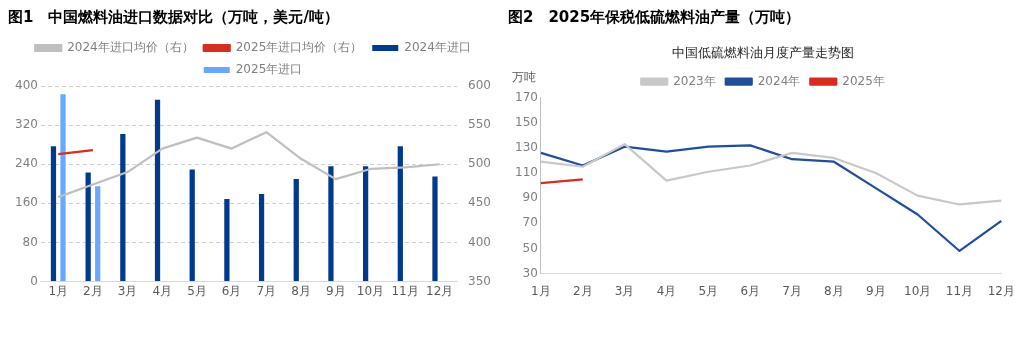  Describe the element at coordinates (526, 172) in the screenshot. I see `y-tick-label: 110` at that location.